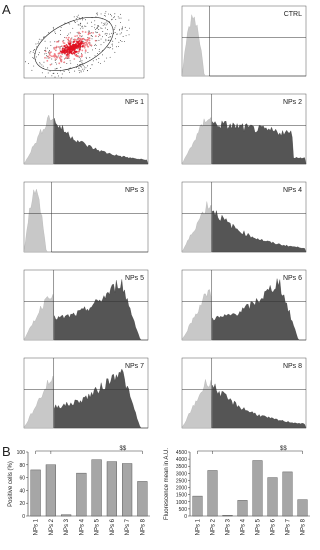  Describe the element at coordinates (181, 467) in the screenshot. I see `y-tick-label: 3500` at that location.